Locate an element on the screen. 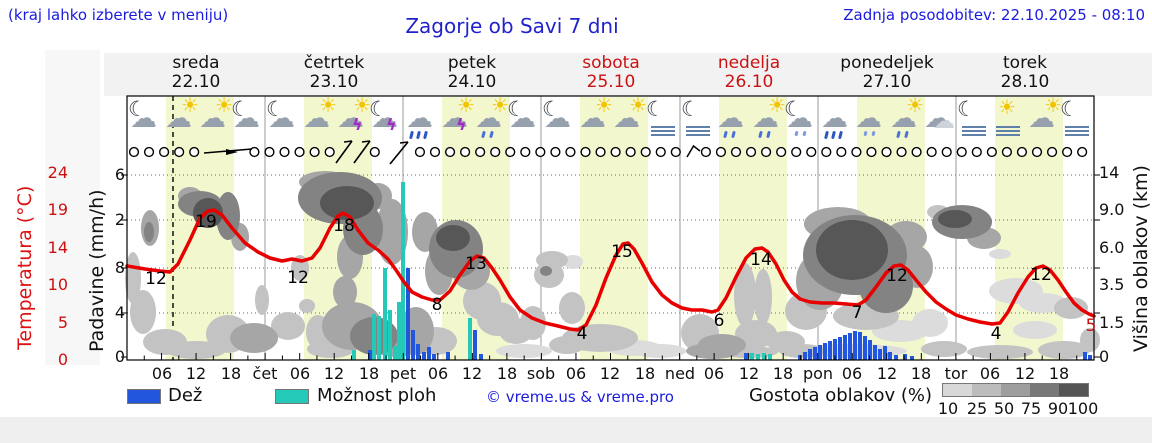 The image size is (1152, 443). temp-tick-label: 19 is located at coordinates (57, 209).